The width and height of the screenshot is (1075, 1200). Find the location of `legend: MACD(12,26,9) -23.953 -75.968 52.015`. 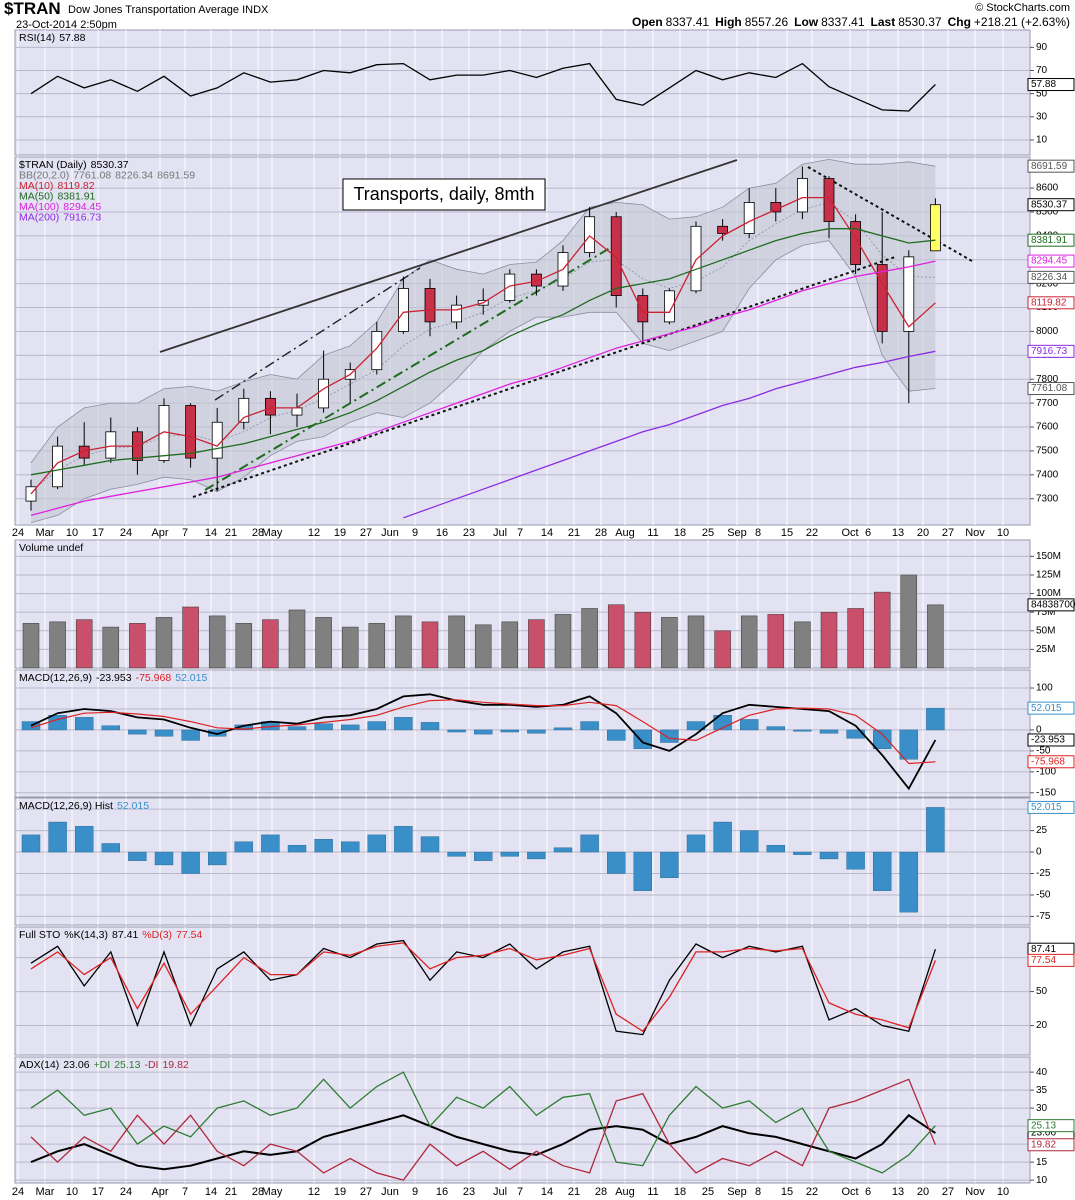

legend: MACD(12,26,9) -23.953 -75.968 52.015 is located at coordinates (113, 678).